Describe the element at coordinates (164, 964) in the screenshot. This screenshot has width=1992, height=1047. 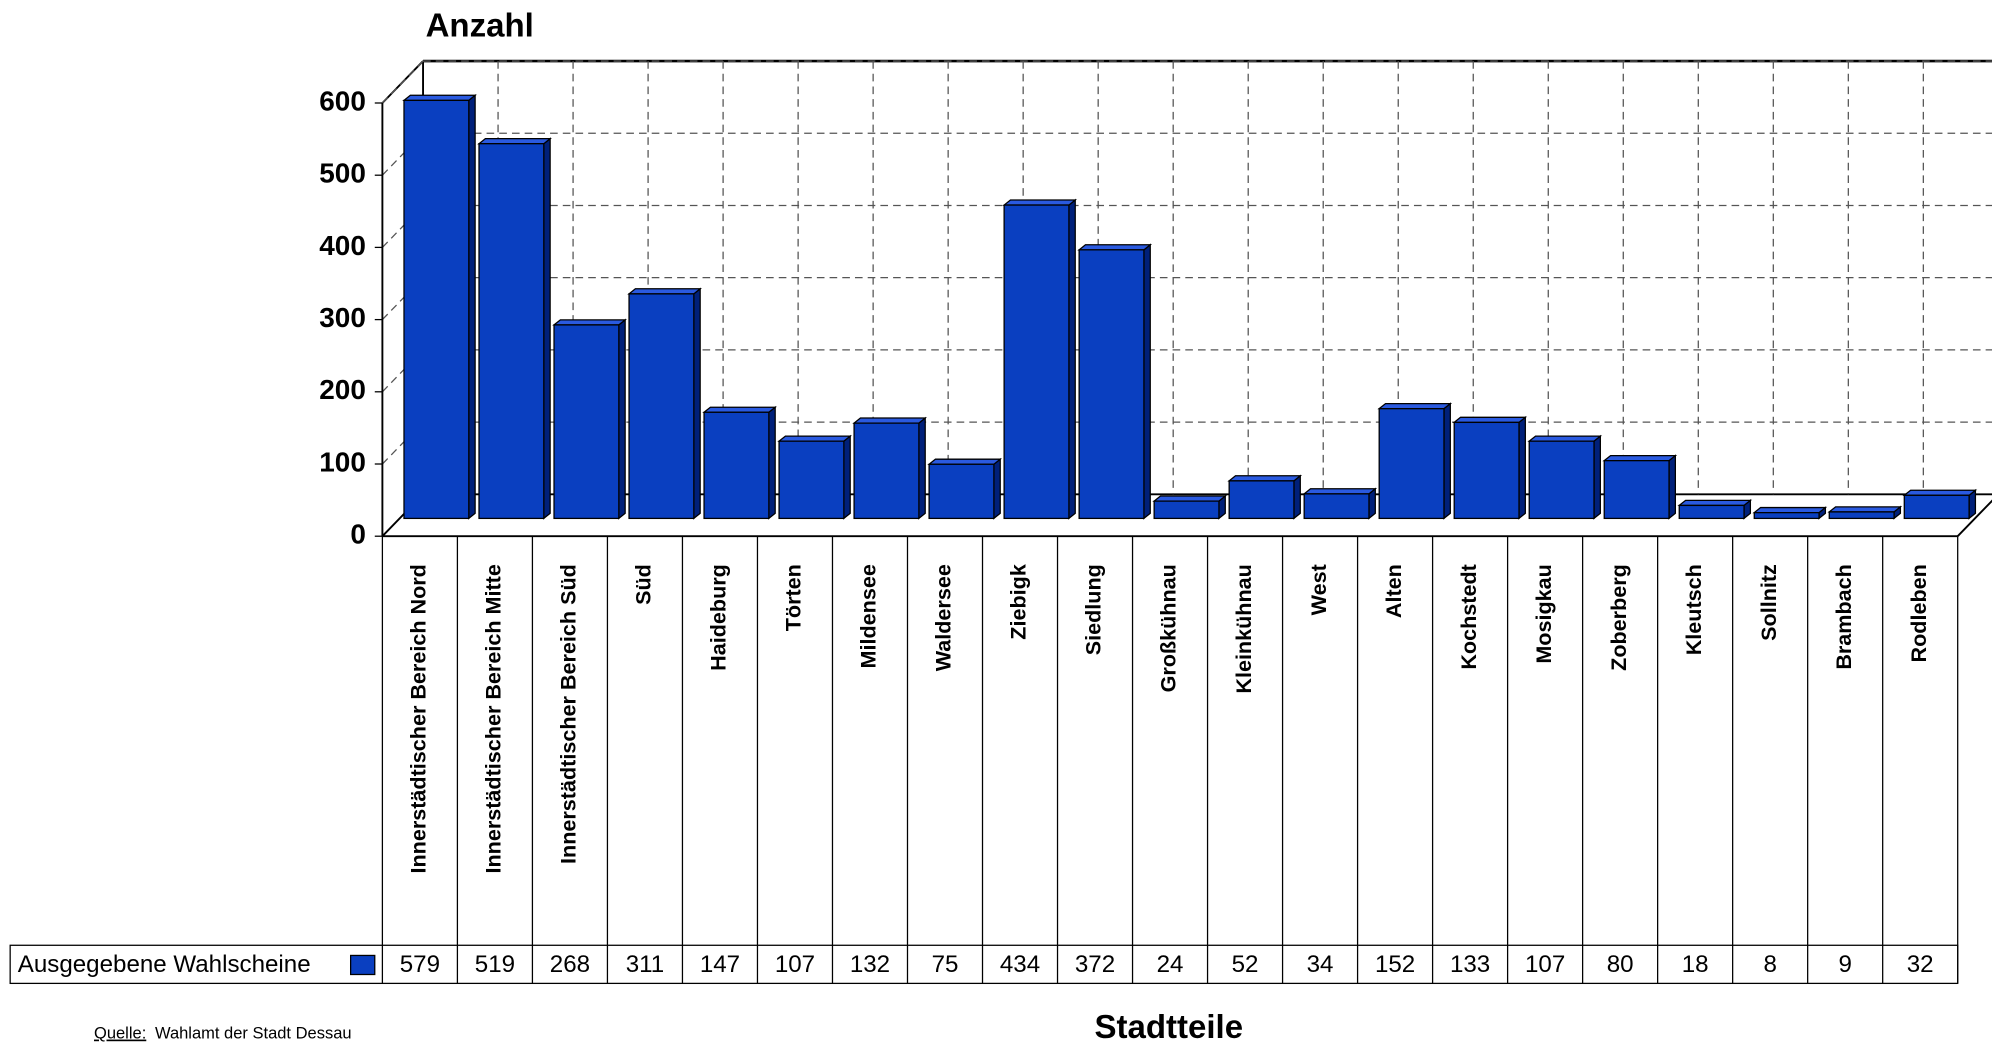
I see `legend-label: Ausgegebene Wahlscheine` at that location.